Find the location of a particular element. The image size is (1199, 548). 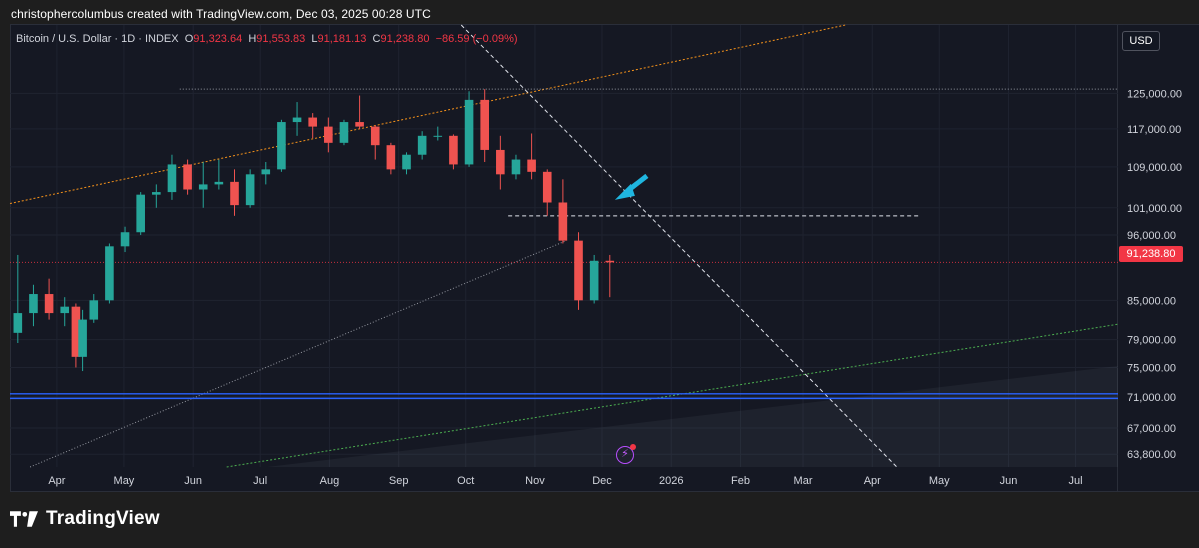

low-label: L is located at coordinates (314, 39).